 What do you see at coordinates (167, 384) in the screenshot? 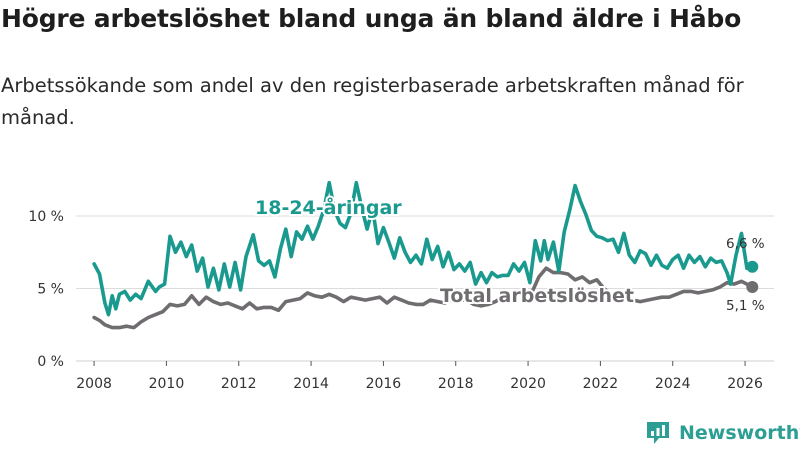
I see `x-tick-label: 2010` at bounding box center [167, 384].